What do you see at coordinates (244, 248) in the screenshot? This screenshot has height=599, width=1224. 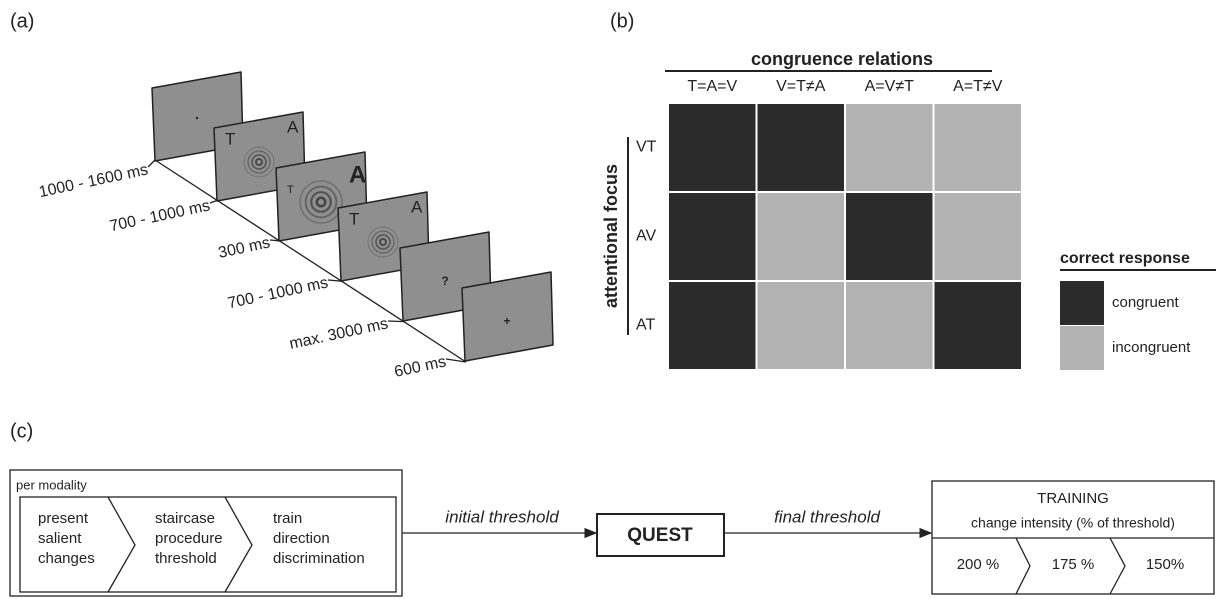 I see `duration: 300 ms` at bounding box center [244, 248].